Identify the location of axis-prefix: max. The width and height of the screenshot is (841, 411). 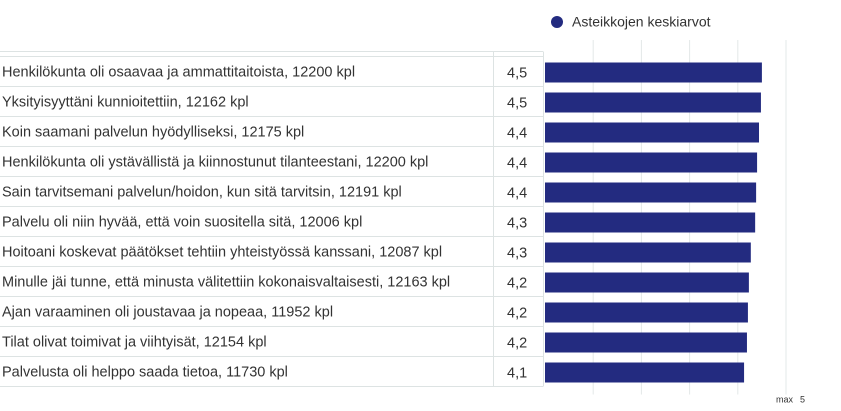
(785, 399).